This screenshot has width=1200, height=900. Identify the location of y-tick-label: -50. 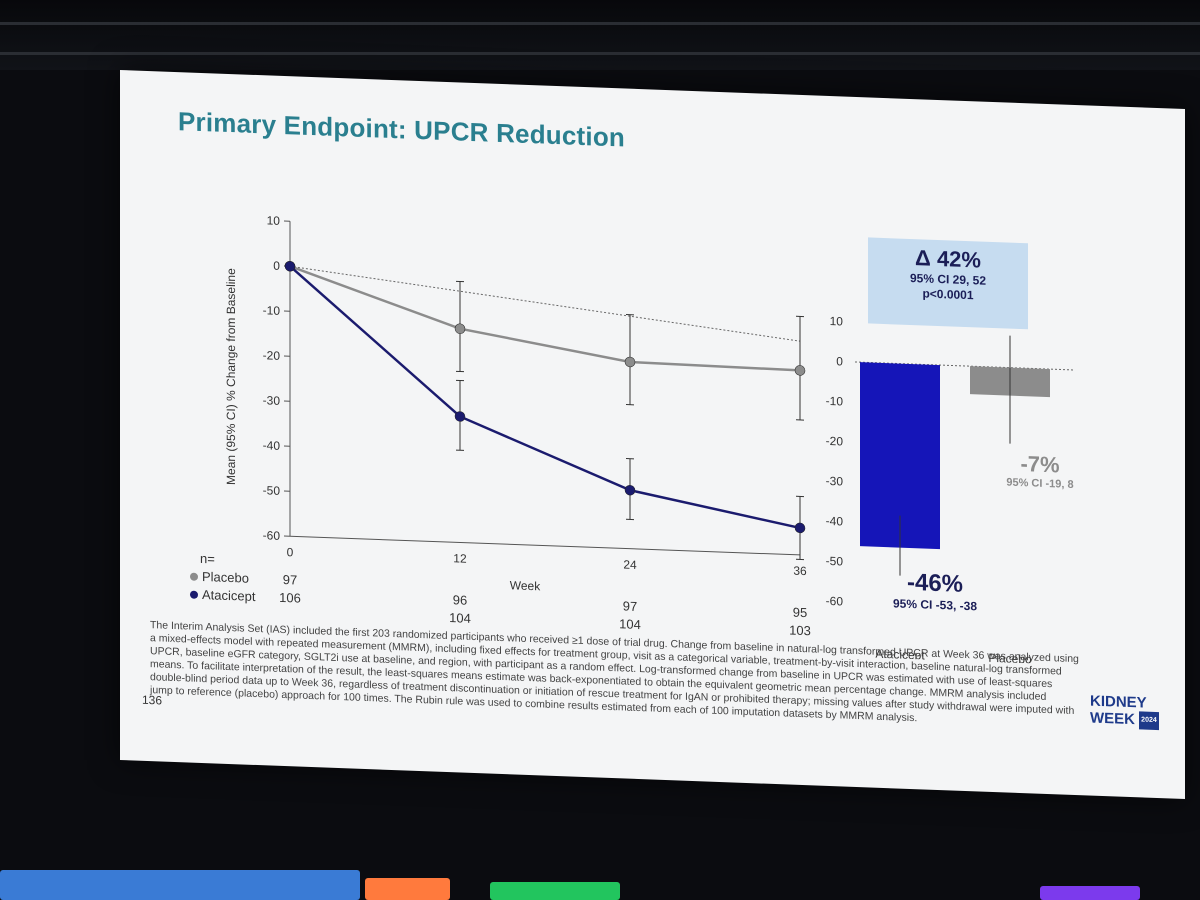
(272, 490).